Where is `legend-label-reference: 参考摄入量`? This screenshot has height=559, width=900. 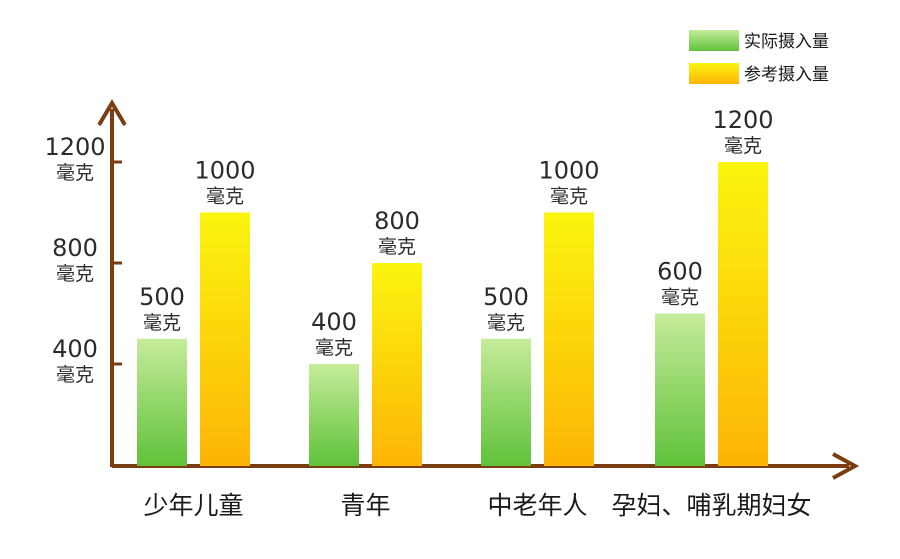 legend-label-reference: 参考摄入量 is located at coordinates (786, 75).